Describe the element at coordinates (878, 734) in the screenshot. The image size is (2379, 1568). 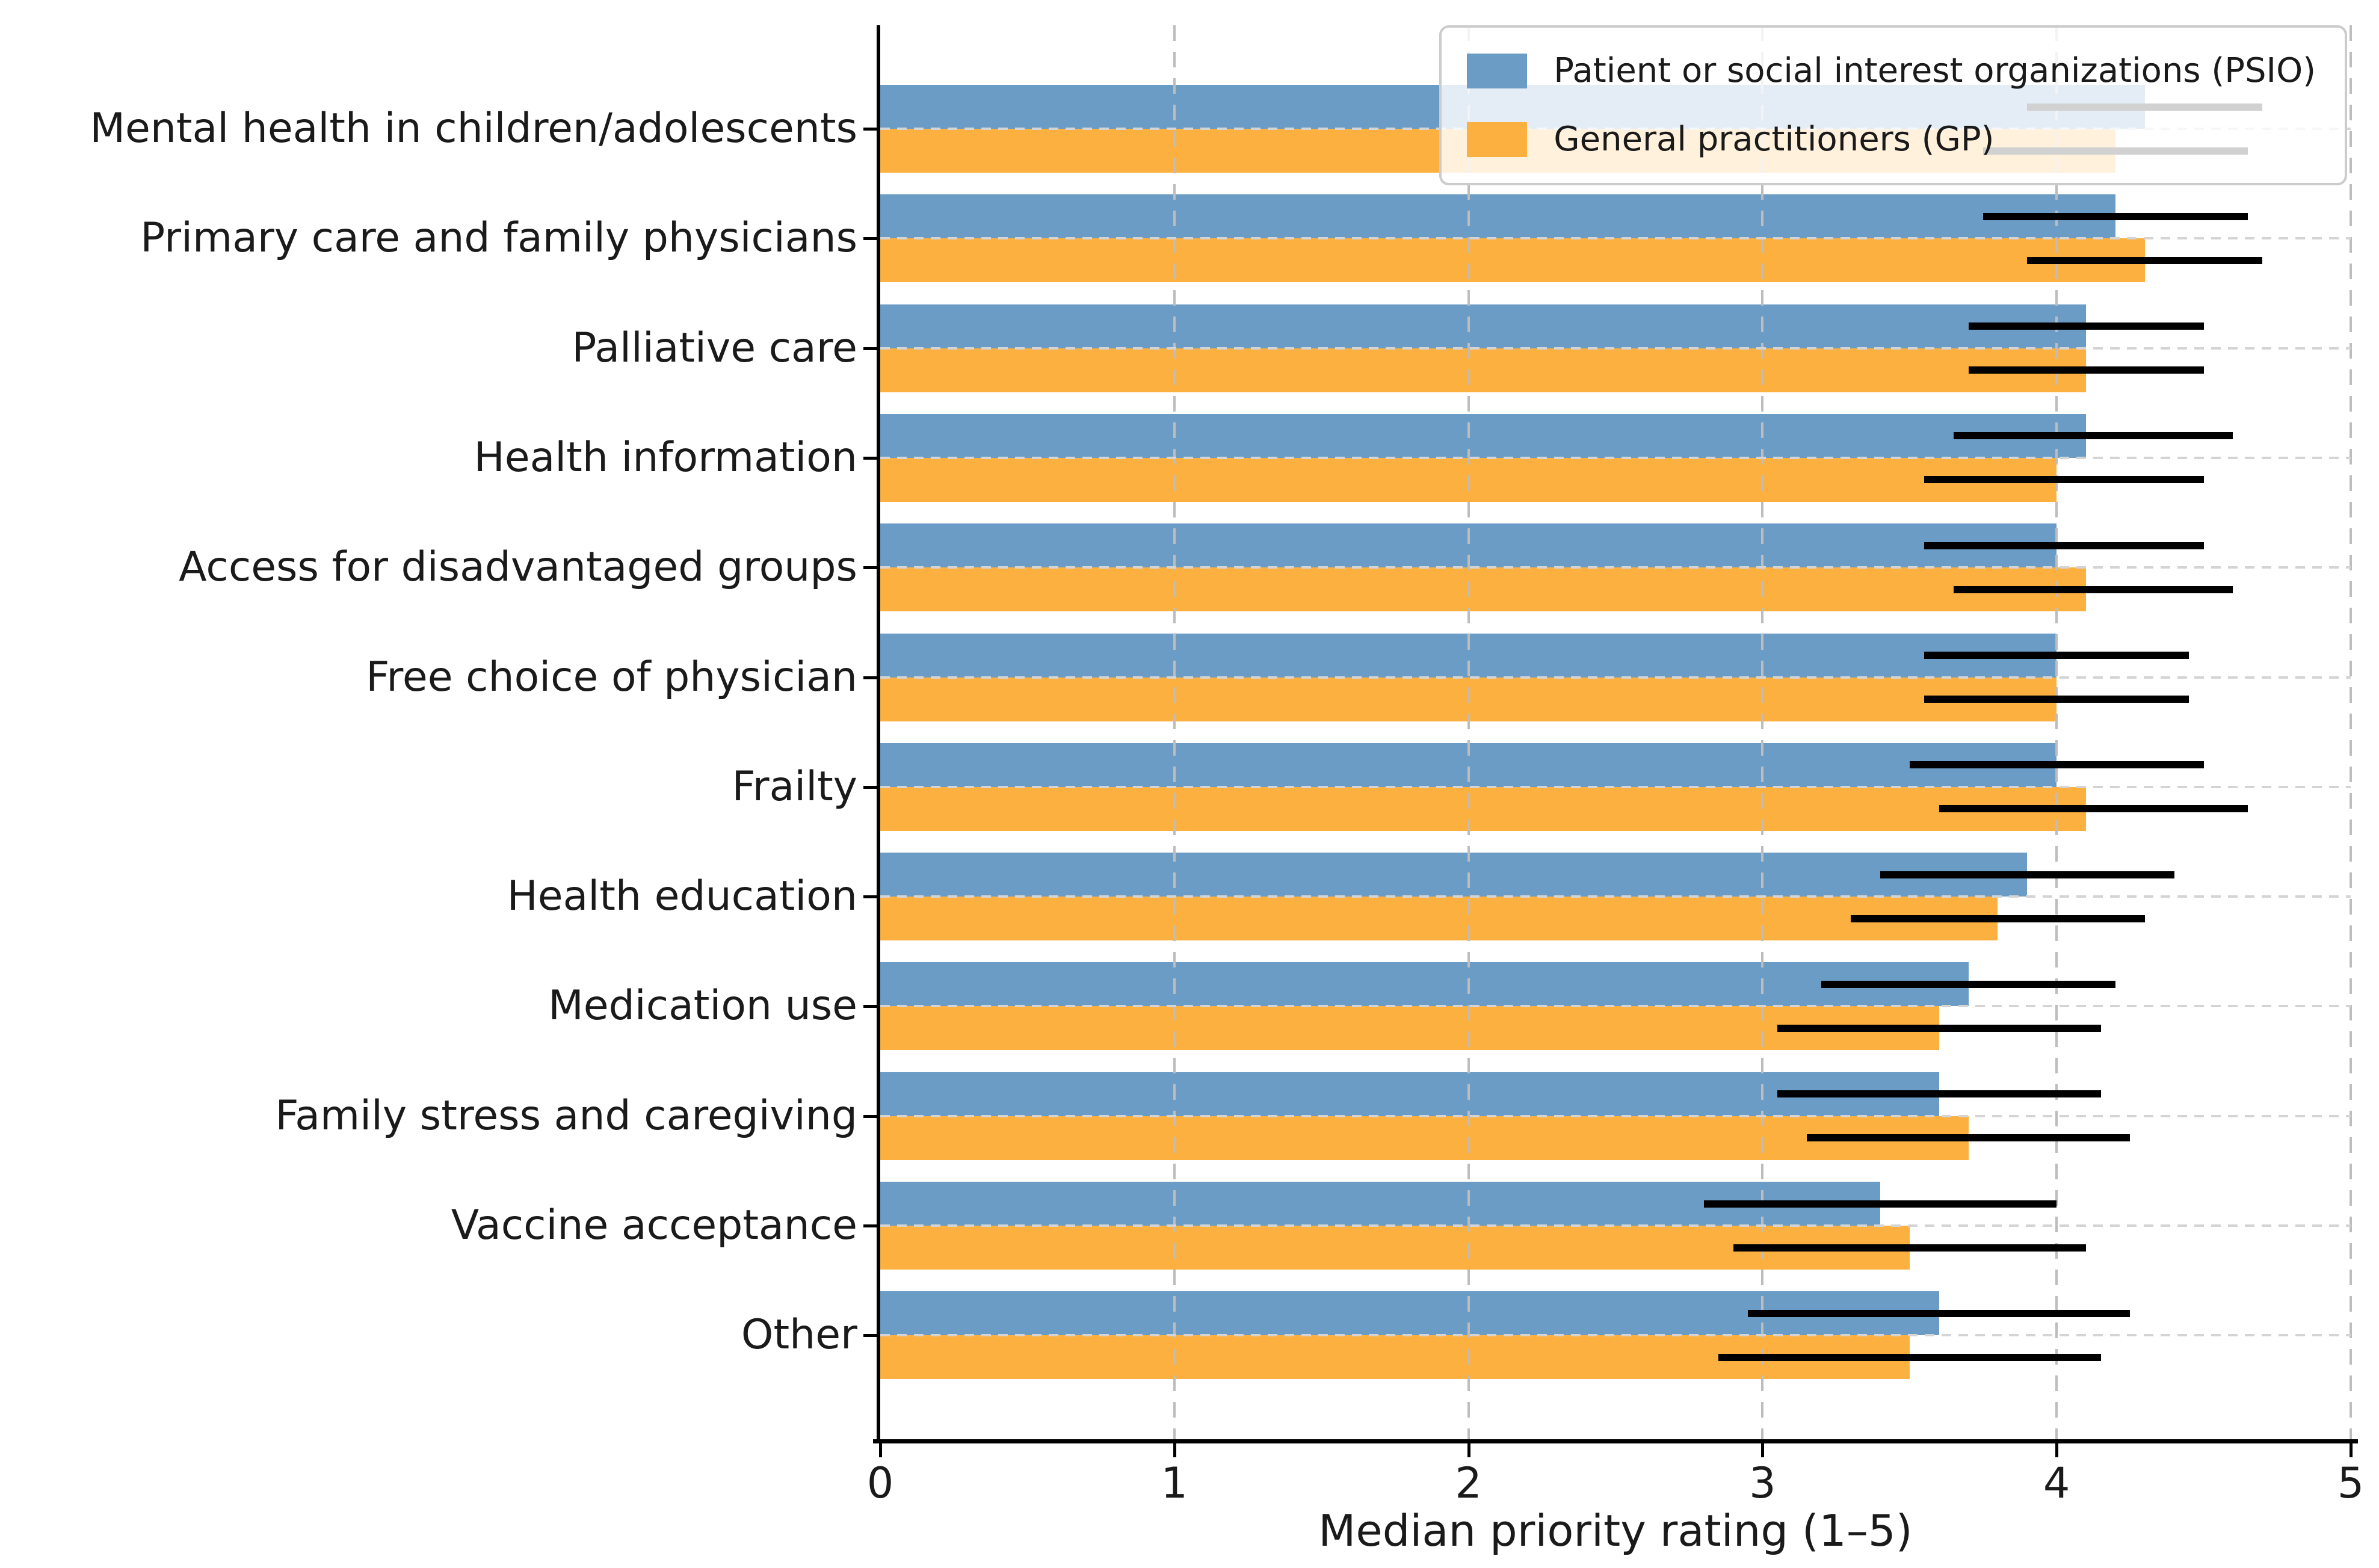
I see `y-axis-spine` at that location.